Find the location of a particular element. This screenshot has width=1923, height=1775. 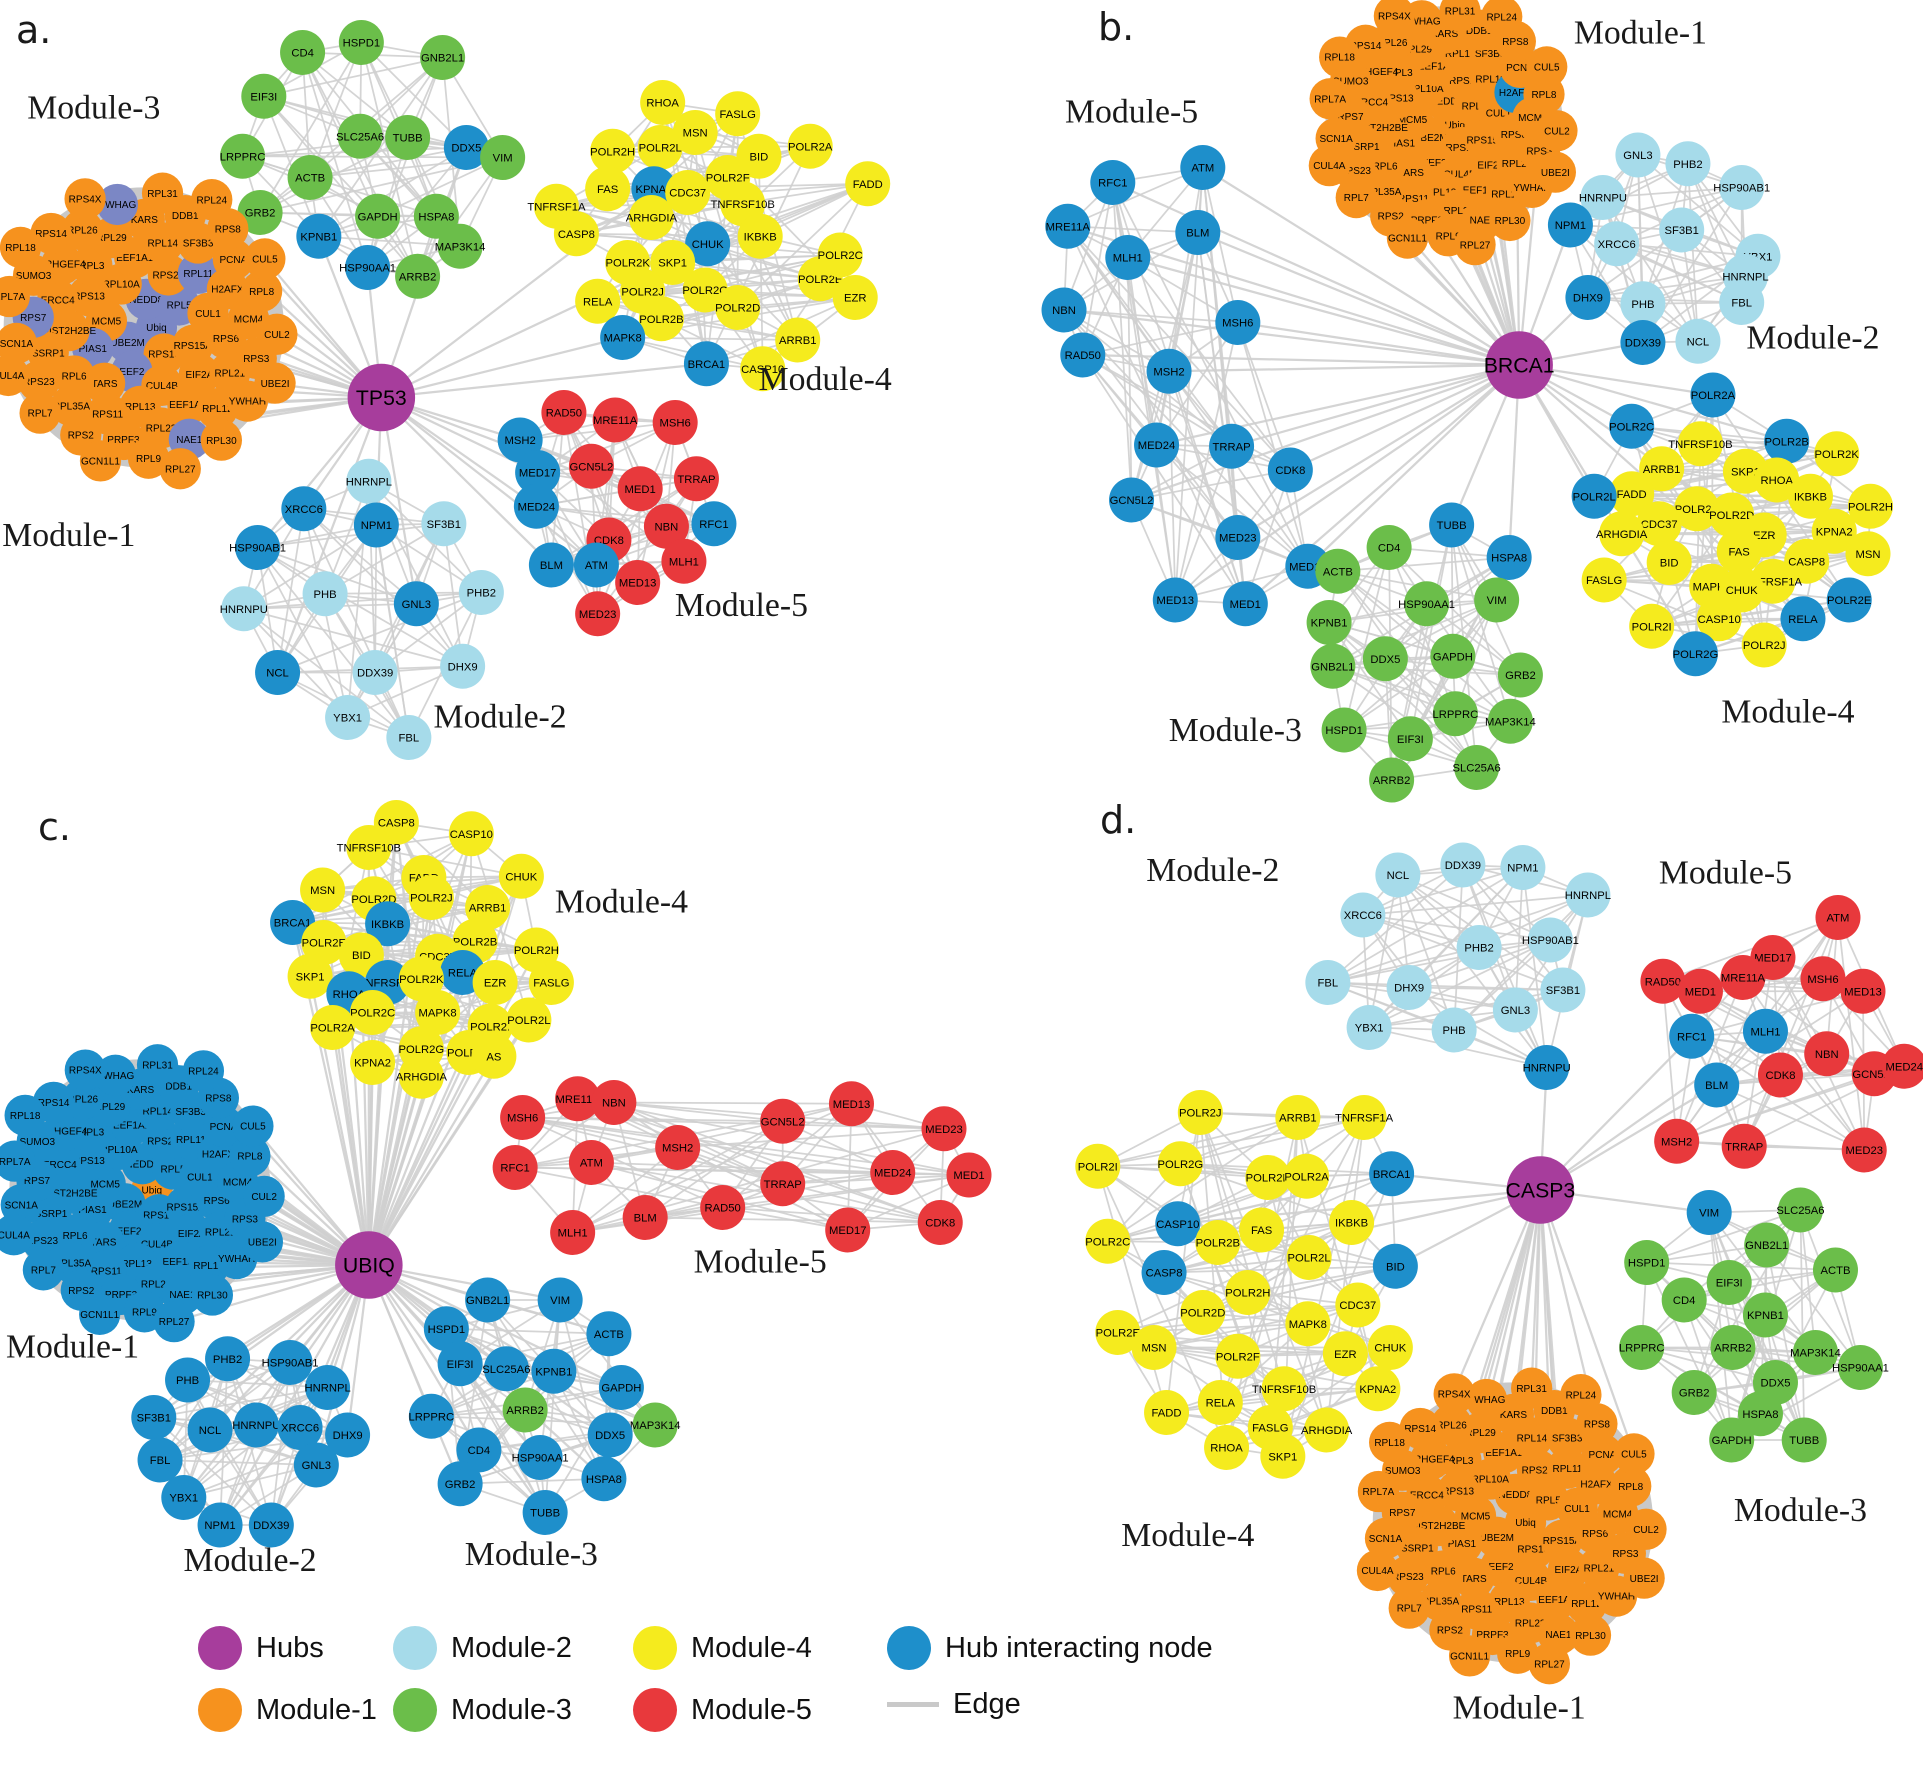

node-FADD is located at coordinates (868, 184).